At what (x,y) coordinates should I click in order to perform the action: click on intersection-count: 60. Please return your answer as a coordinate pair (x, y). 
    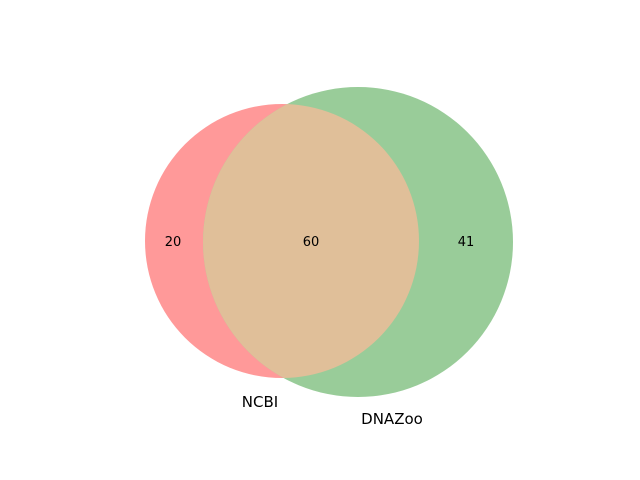
    Looking at the image, I should click on (311, 242).